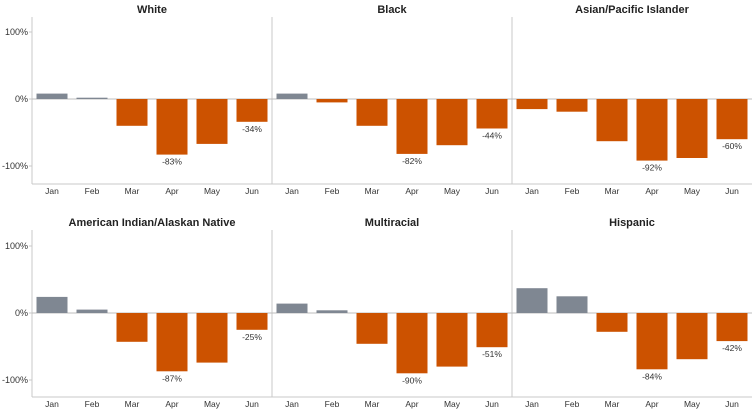  I want to click on data-label: -51%, so click(492, 354).